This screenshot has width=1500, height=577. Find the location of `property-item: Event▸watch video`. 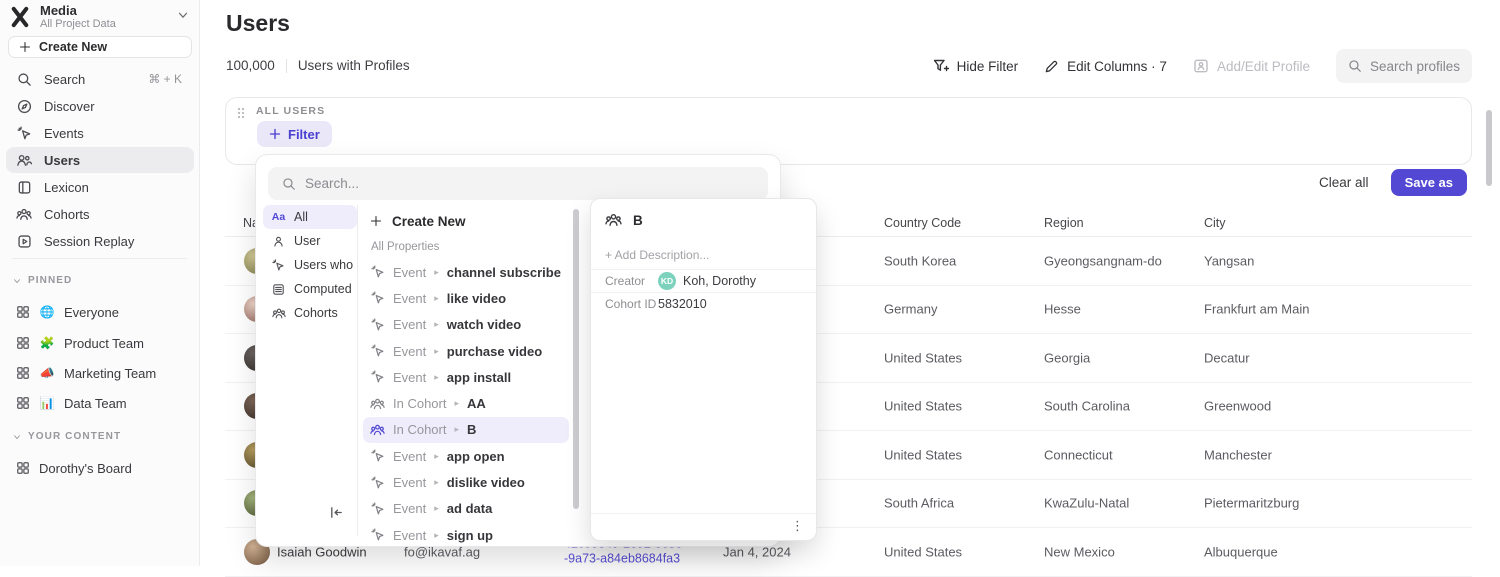

property-item: Event▸watch video is located at coordinates (466, 325).